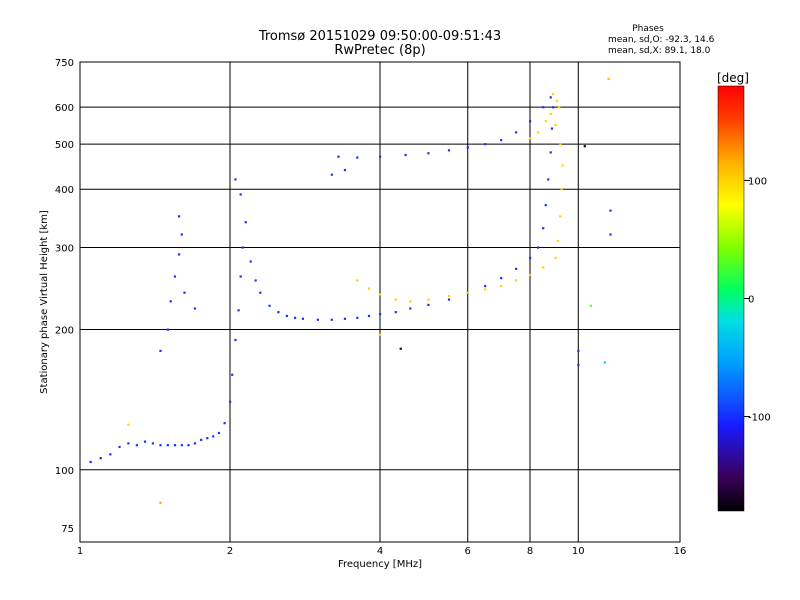  Describe the element at coordinates (64, 471) in the screenshot. I see `y-tick-label: 100` at that location.